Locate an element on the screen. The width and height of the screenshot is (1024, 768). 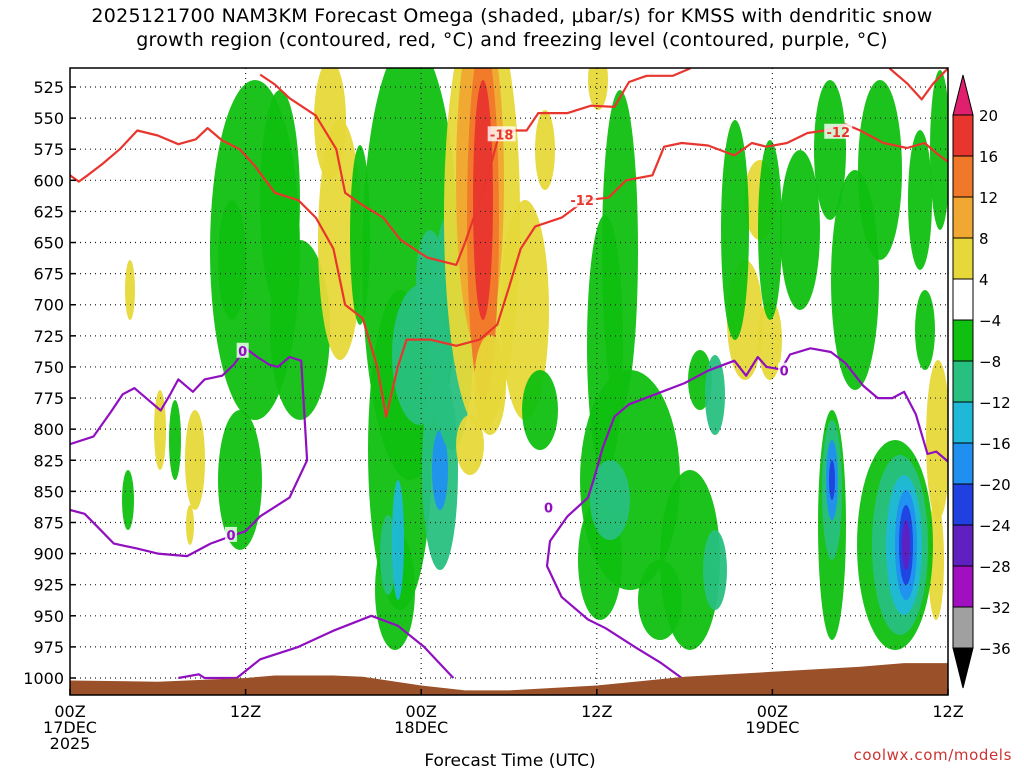
y-tick-label-925: 925 is located at coordinates (48, 585).